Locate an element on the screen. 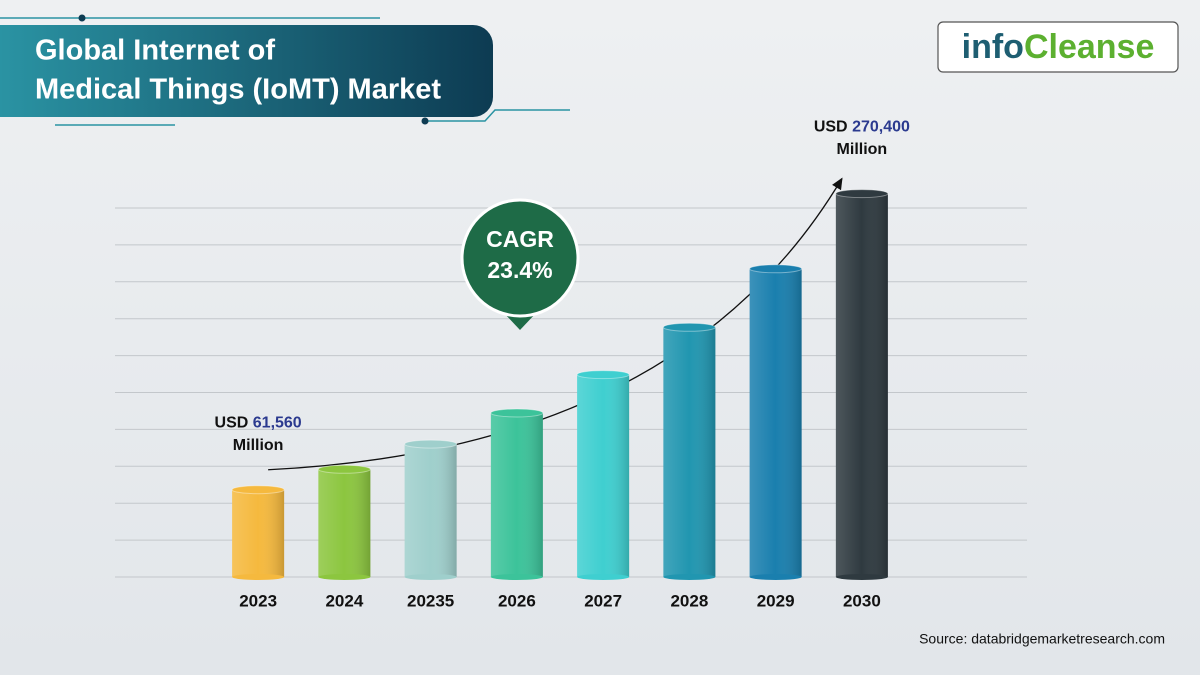 Image resolution: width=1200 pixels, height=675 pixels. chart-title: Medical Things (IoMT) Market is located at coordinates (238, 90).